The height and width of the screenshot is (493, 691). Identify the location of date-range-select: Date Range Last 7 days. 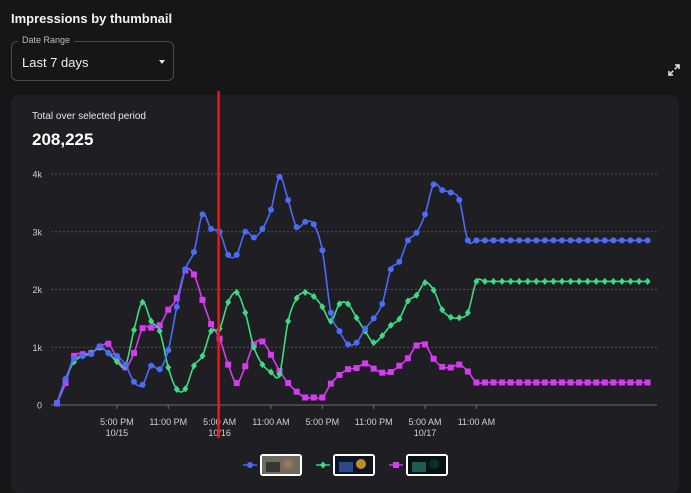
(92, 58).